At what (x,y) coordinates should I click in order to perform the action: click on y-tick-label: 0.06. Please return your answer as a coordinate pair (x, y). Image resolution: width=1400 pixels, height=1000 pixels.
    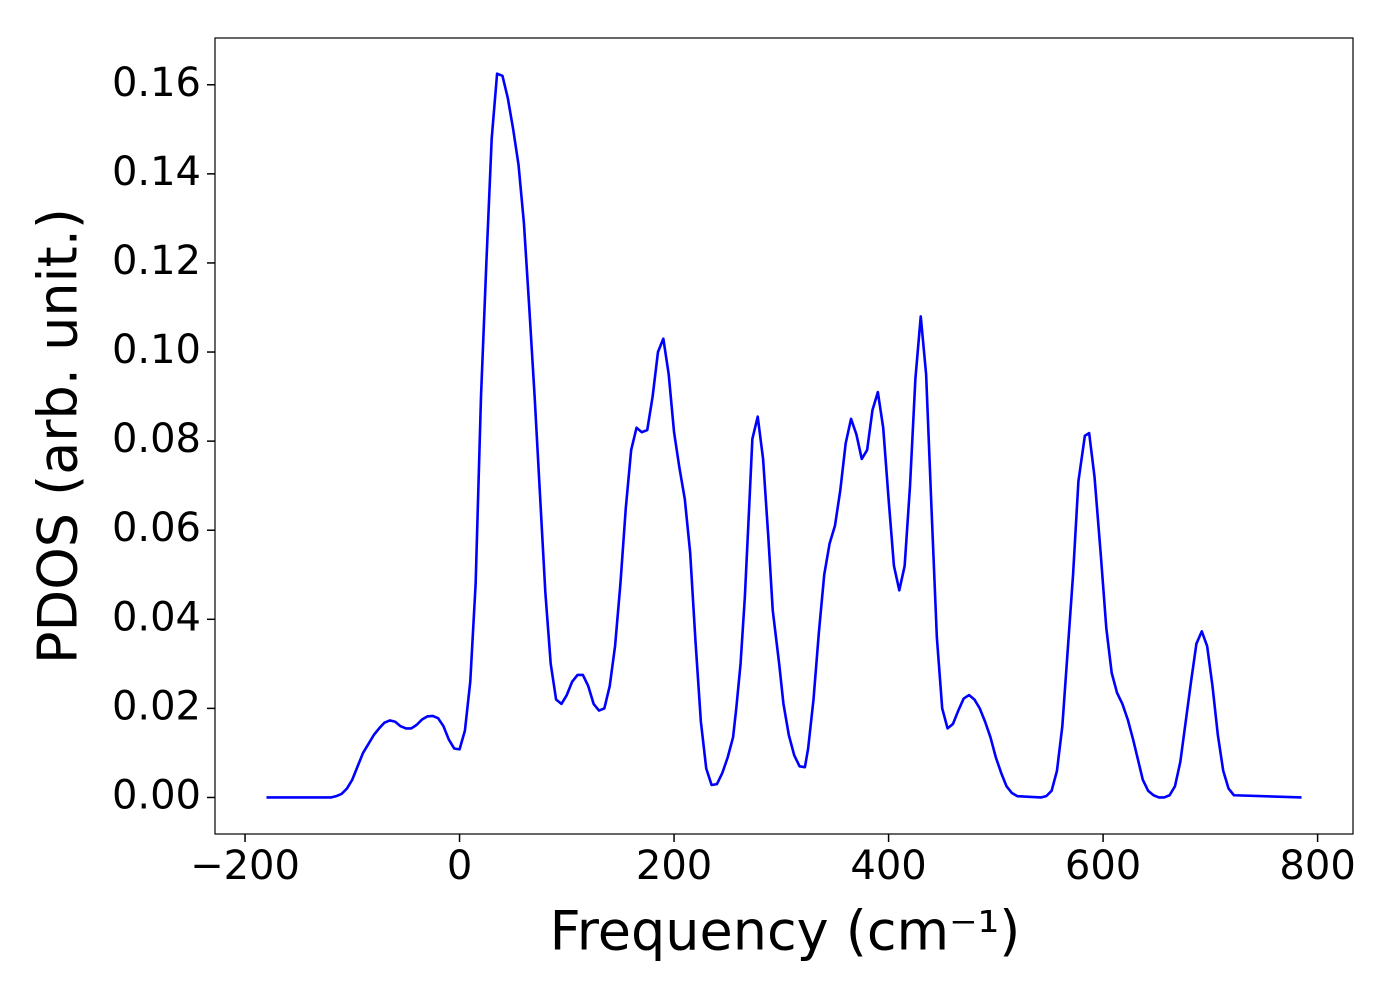
    Looking at the image, I should click on (156, 528).